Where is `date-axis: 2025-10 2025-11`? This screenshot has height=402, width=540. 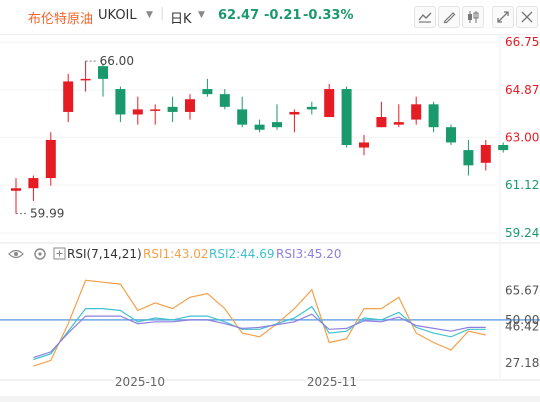
date-axis: 2025-10 2025-11 is located at coordinates (236, 382).